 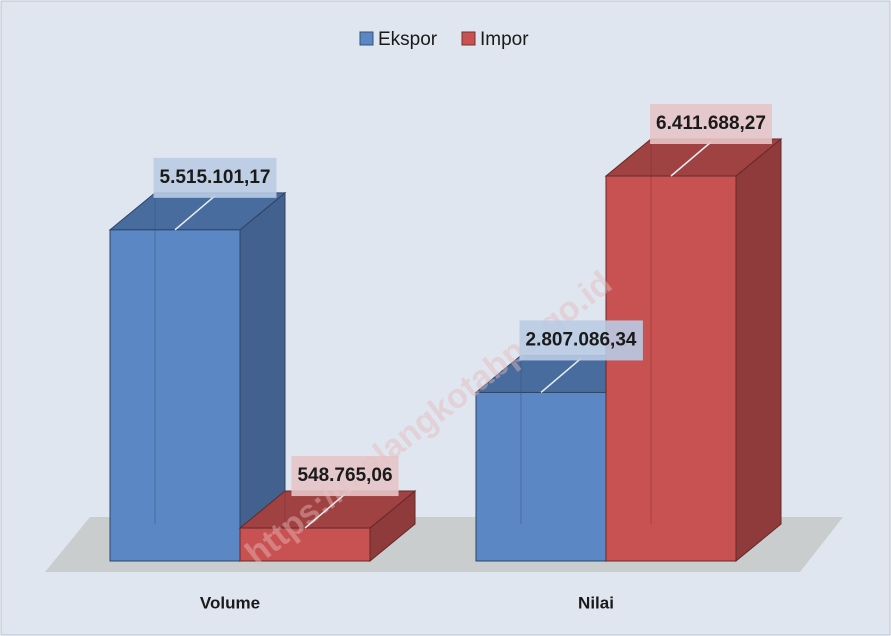 What do you see at coordinates (230, 602) in the screenshot?
I see `x-tick-label: Volume` at bounding box center [230, 602].